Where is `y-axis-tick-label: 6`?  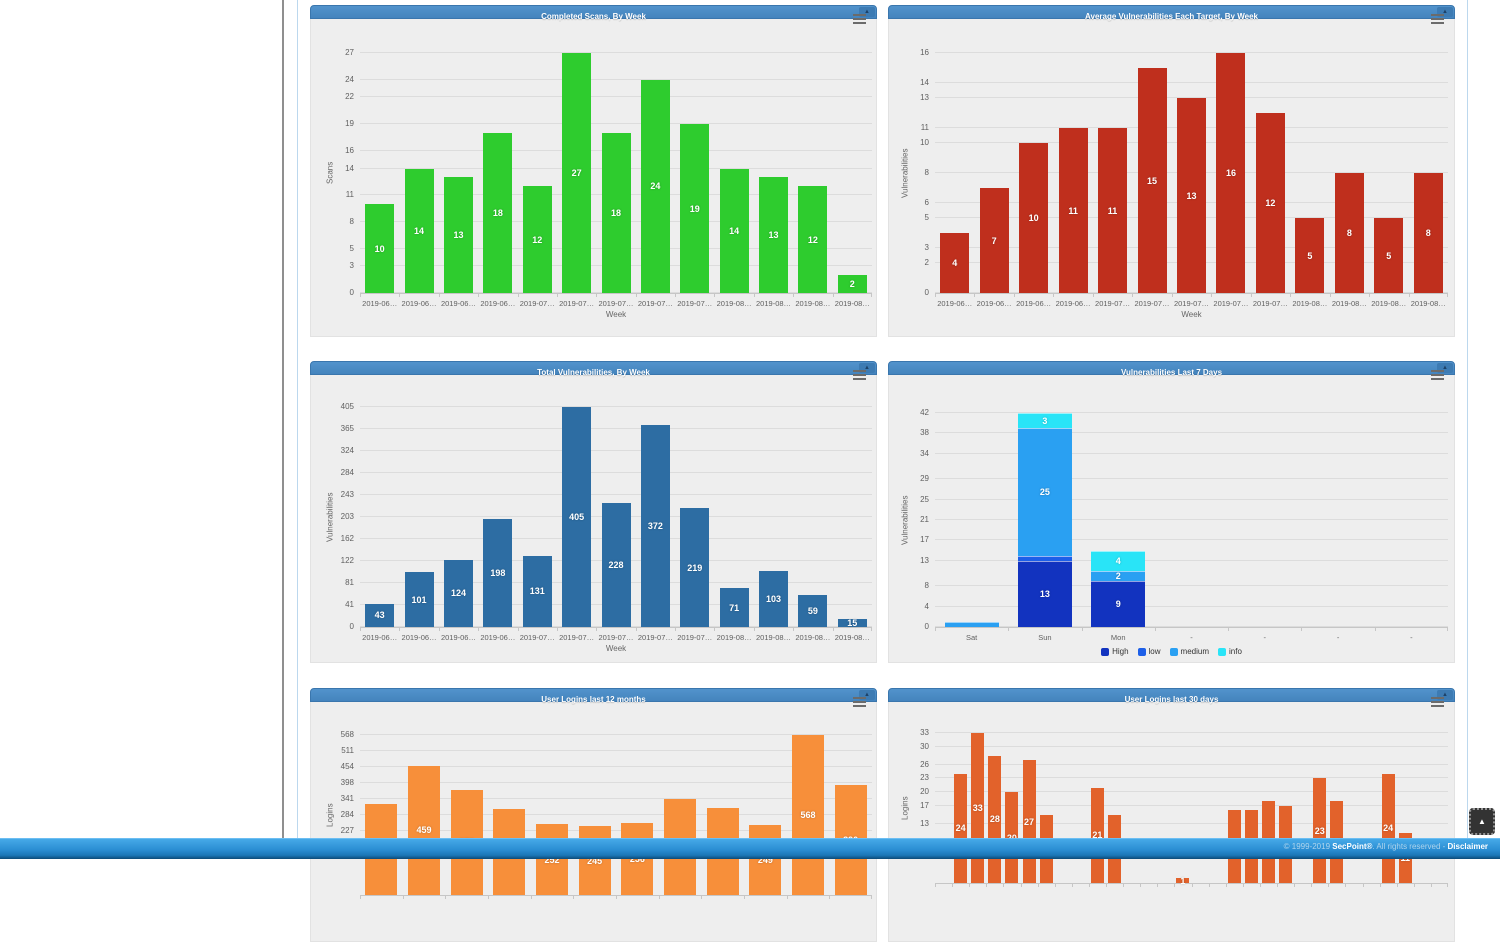
y-axis-tick-label: 6 is located at coordinates (926, 202).